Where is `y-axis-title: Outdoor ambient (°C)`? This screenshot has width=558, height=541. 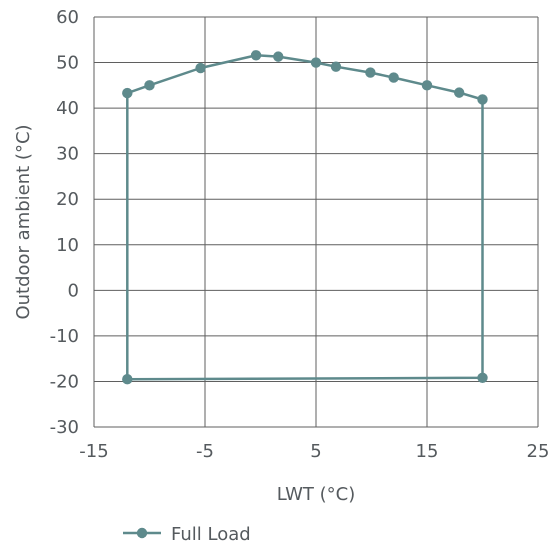 y-axis-title: Outdoor ambient (°C) is located at coordinates (23, 221).